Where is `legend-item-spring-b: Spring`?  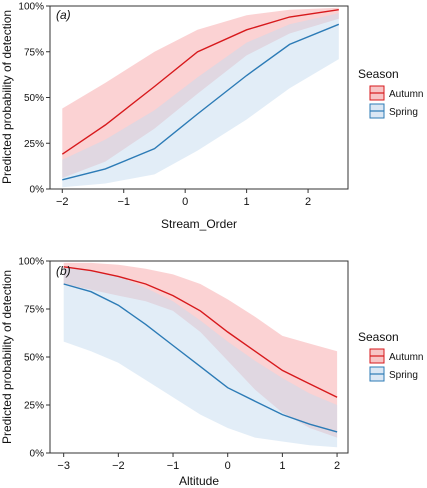 legend-item-spring-b: Spring is located at coordinates (393, 374).